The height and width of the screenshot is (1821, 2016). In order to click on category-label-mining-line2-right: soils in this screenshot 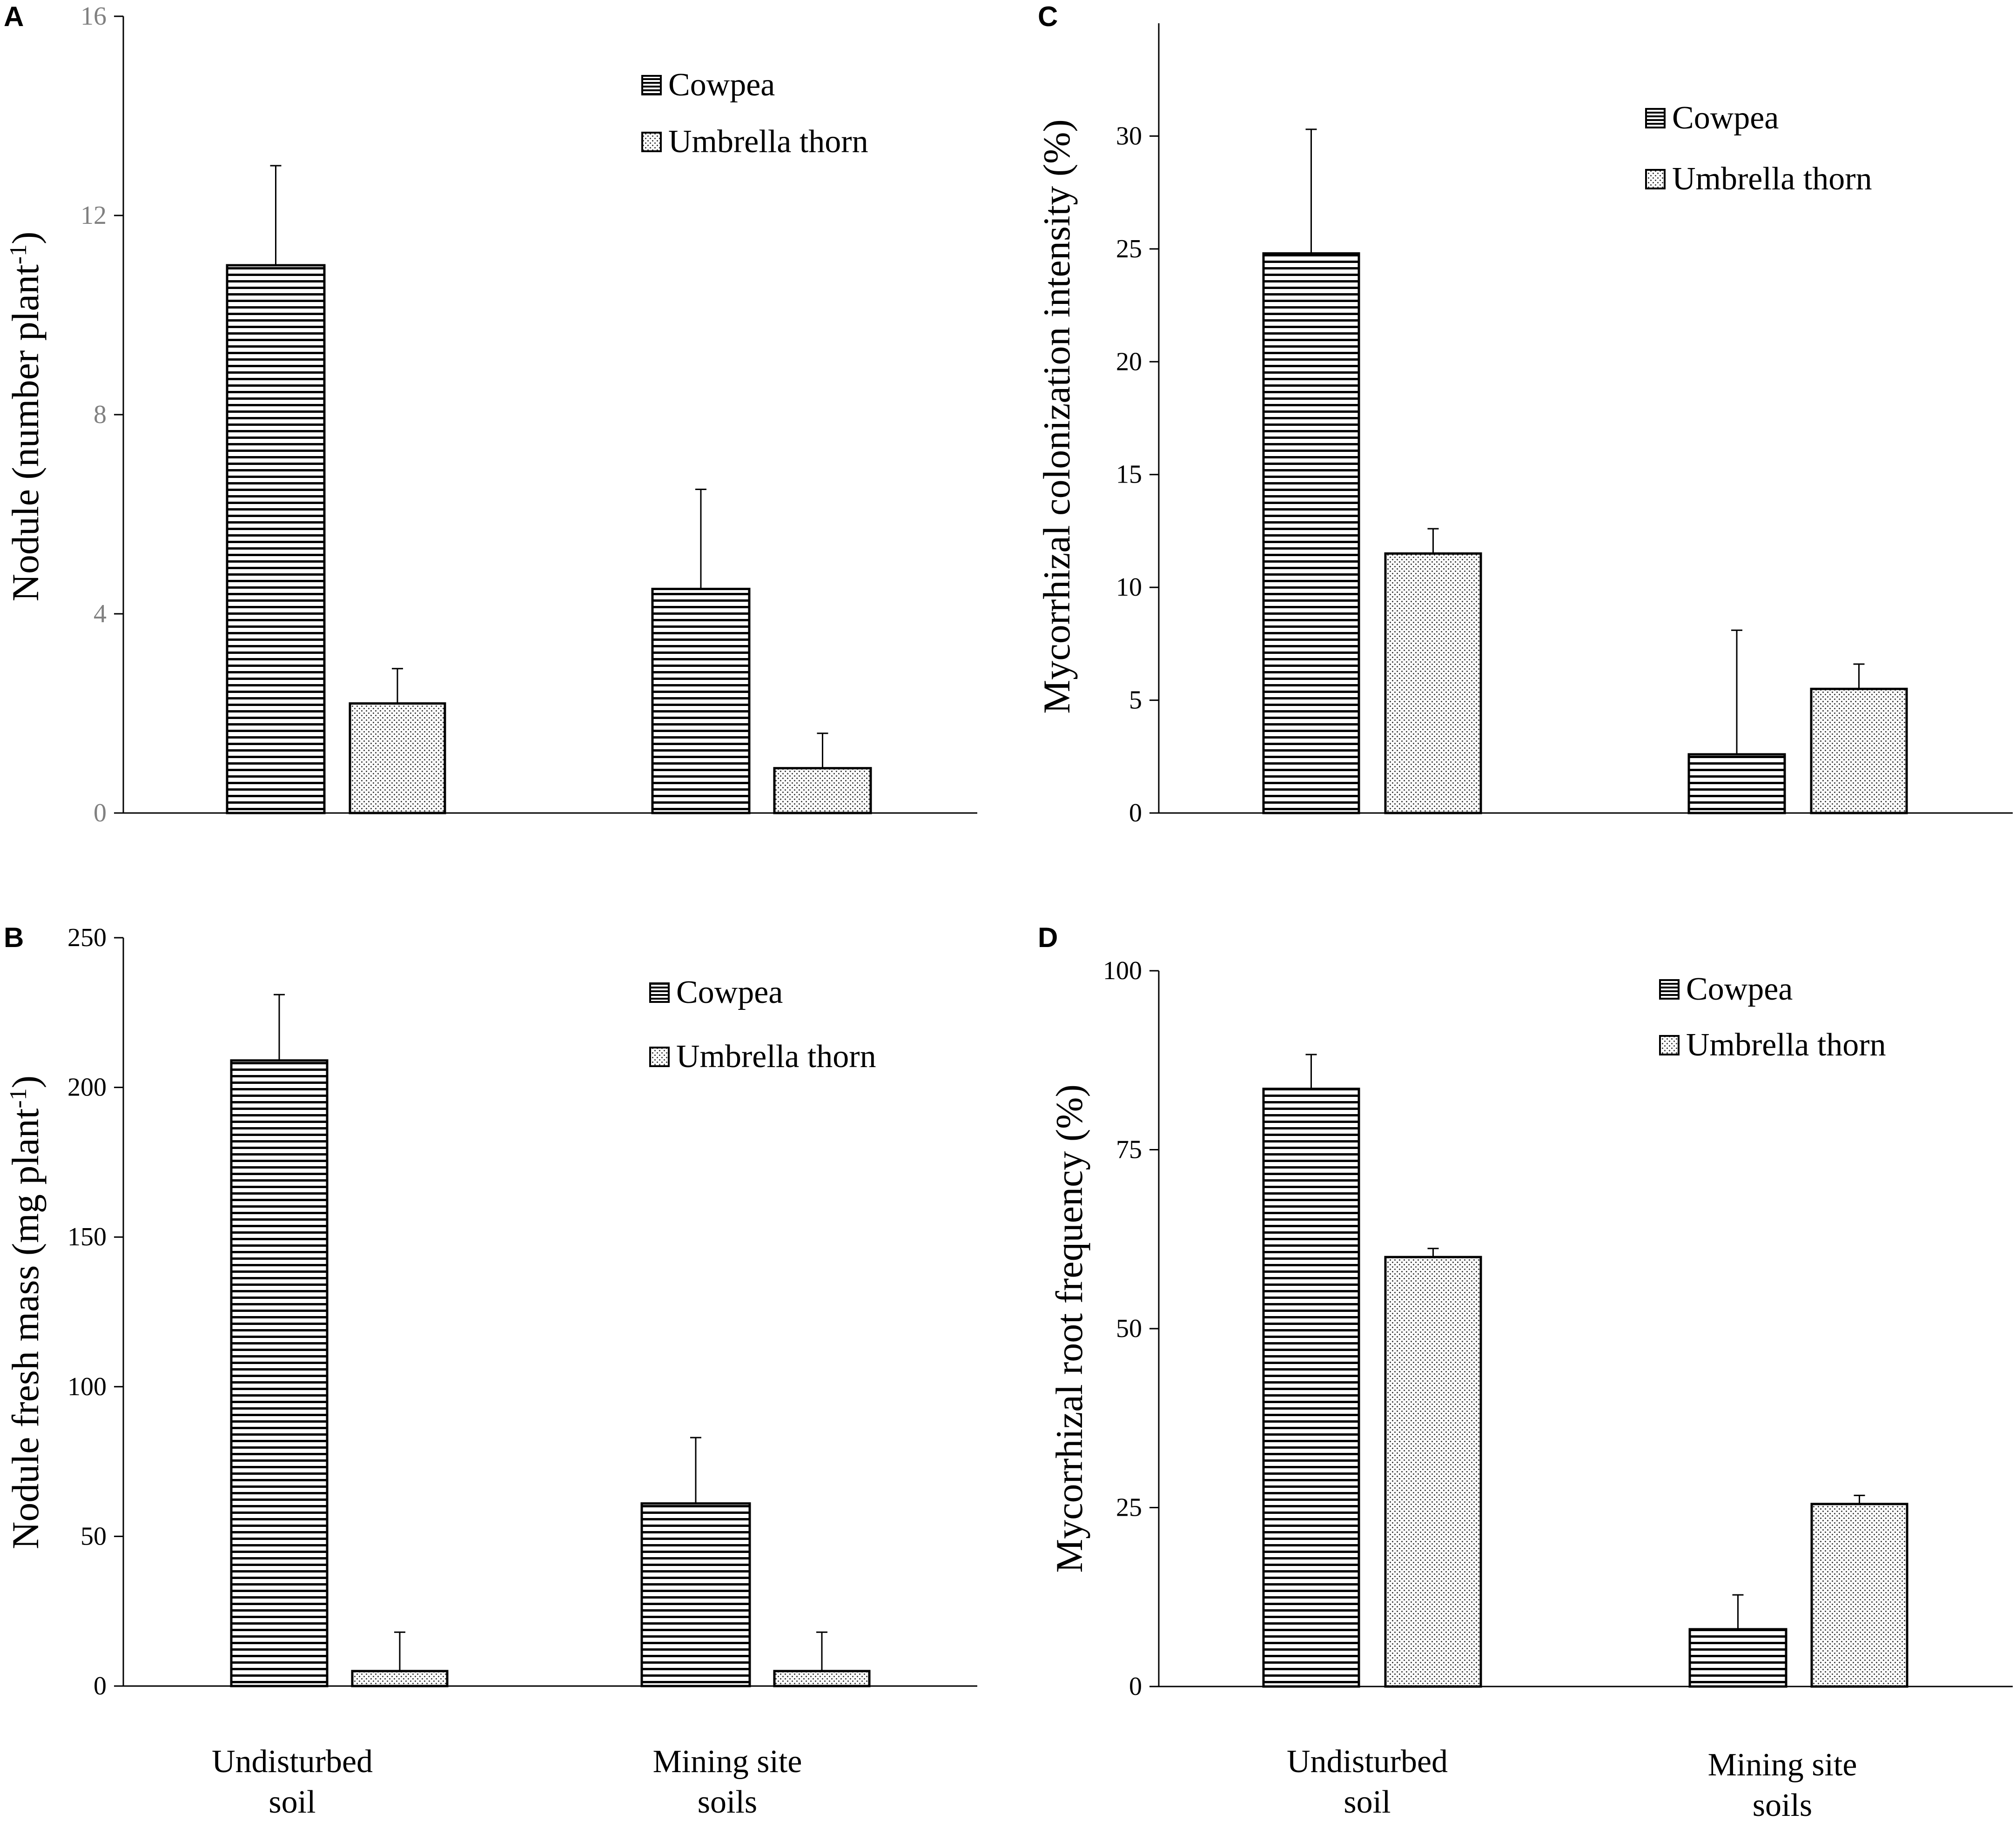, I will do `click(1782, 1804)`.